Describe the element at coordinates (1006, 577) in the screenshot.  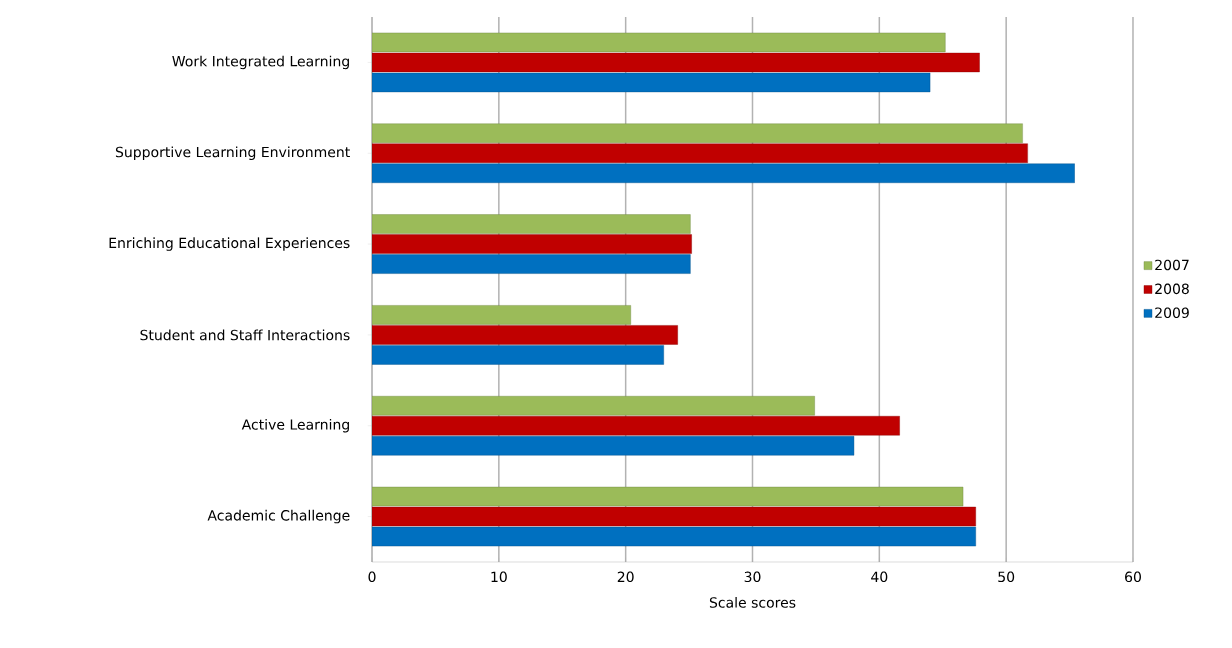
I see `x-tick-label: 50` at that location.